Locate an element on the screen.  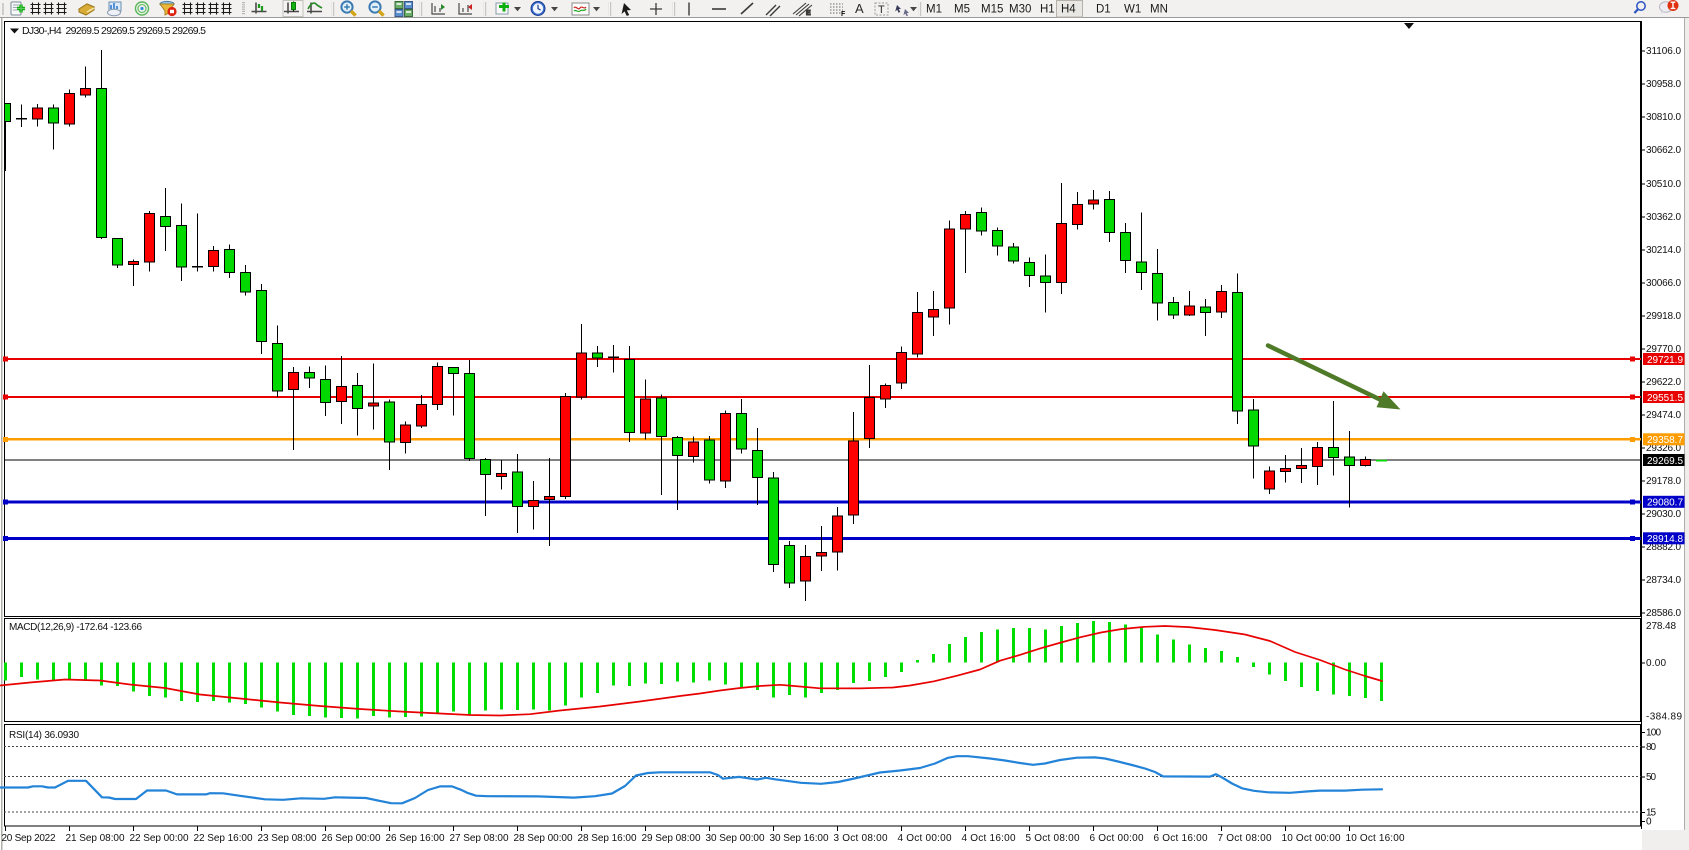
svg-text: 29622.0 is located at coordinates (1663, 382).